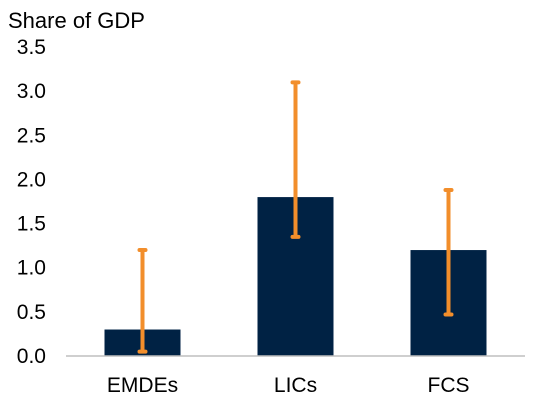 The width and height of the screenshot is (533, 405). Describe the element at coordinates (31, 91) in the screenshot. I see `y-tick-label: 3.0` at that location.